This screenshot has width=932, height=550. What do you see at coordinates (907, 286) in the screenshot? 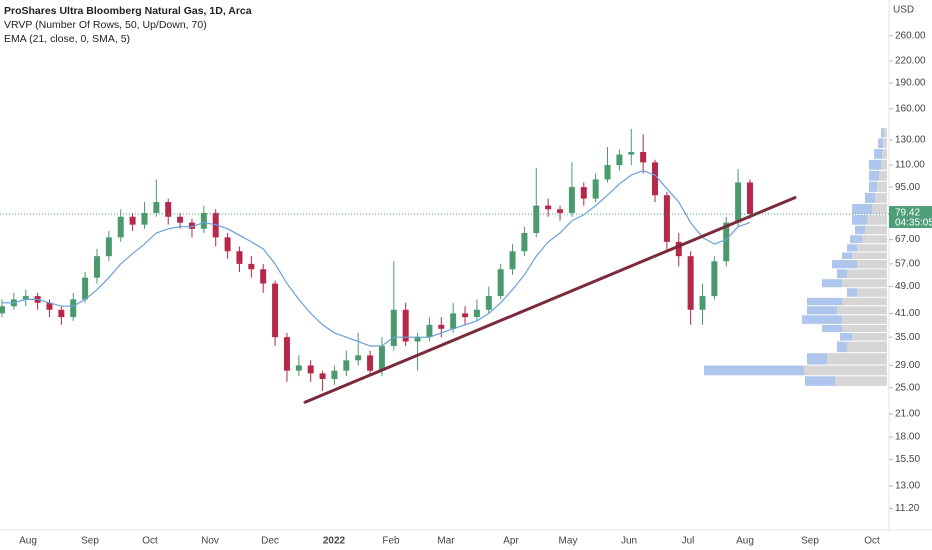
I see `y-tick-label: 49.00` at bounding box center [907, 286].